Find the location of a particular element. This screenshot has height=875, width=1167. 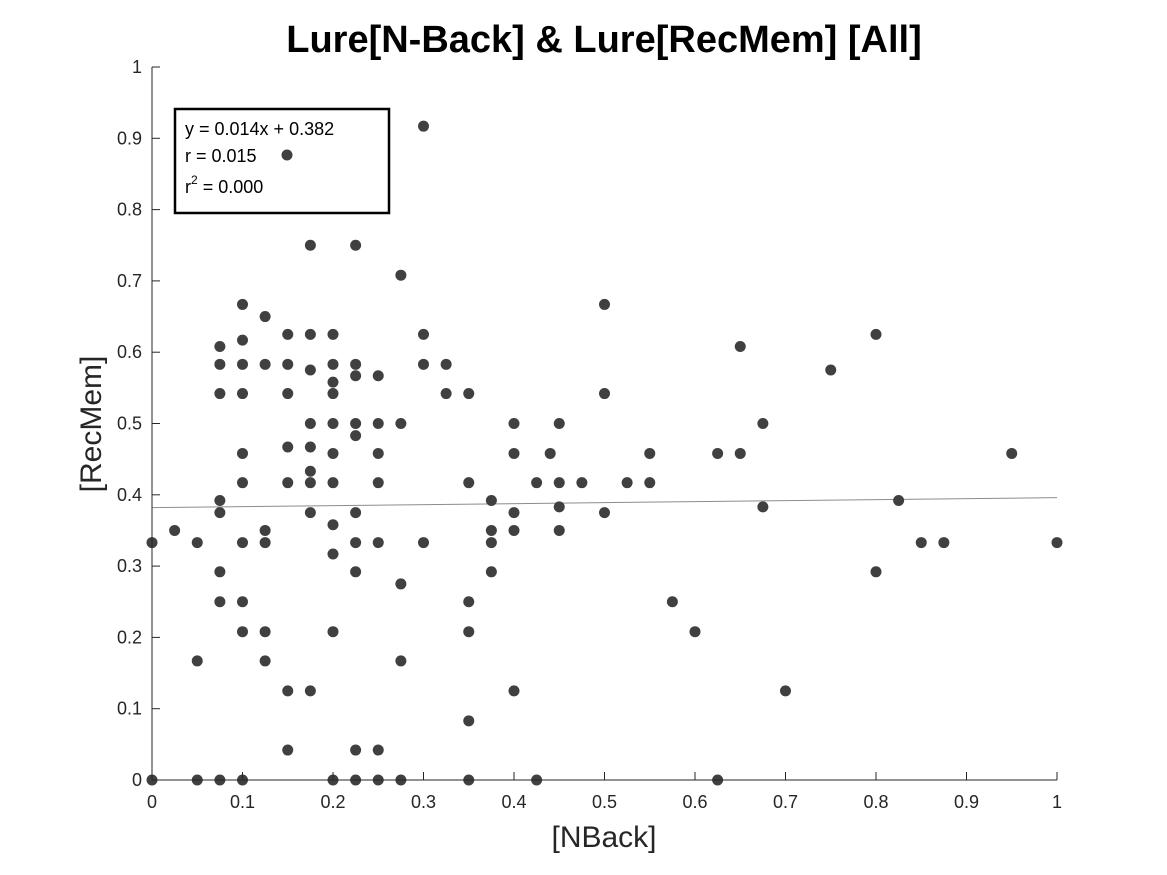

fit-line-layer is located at coordinates (604, 503).